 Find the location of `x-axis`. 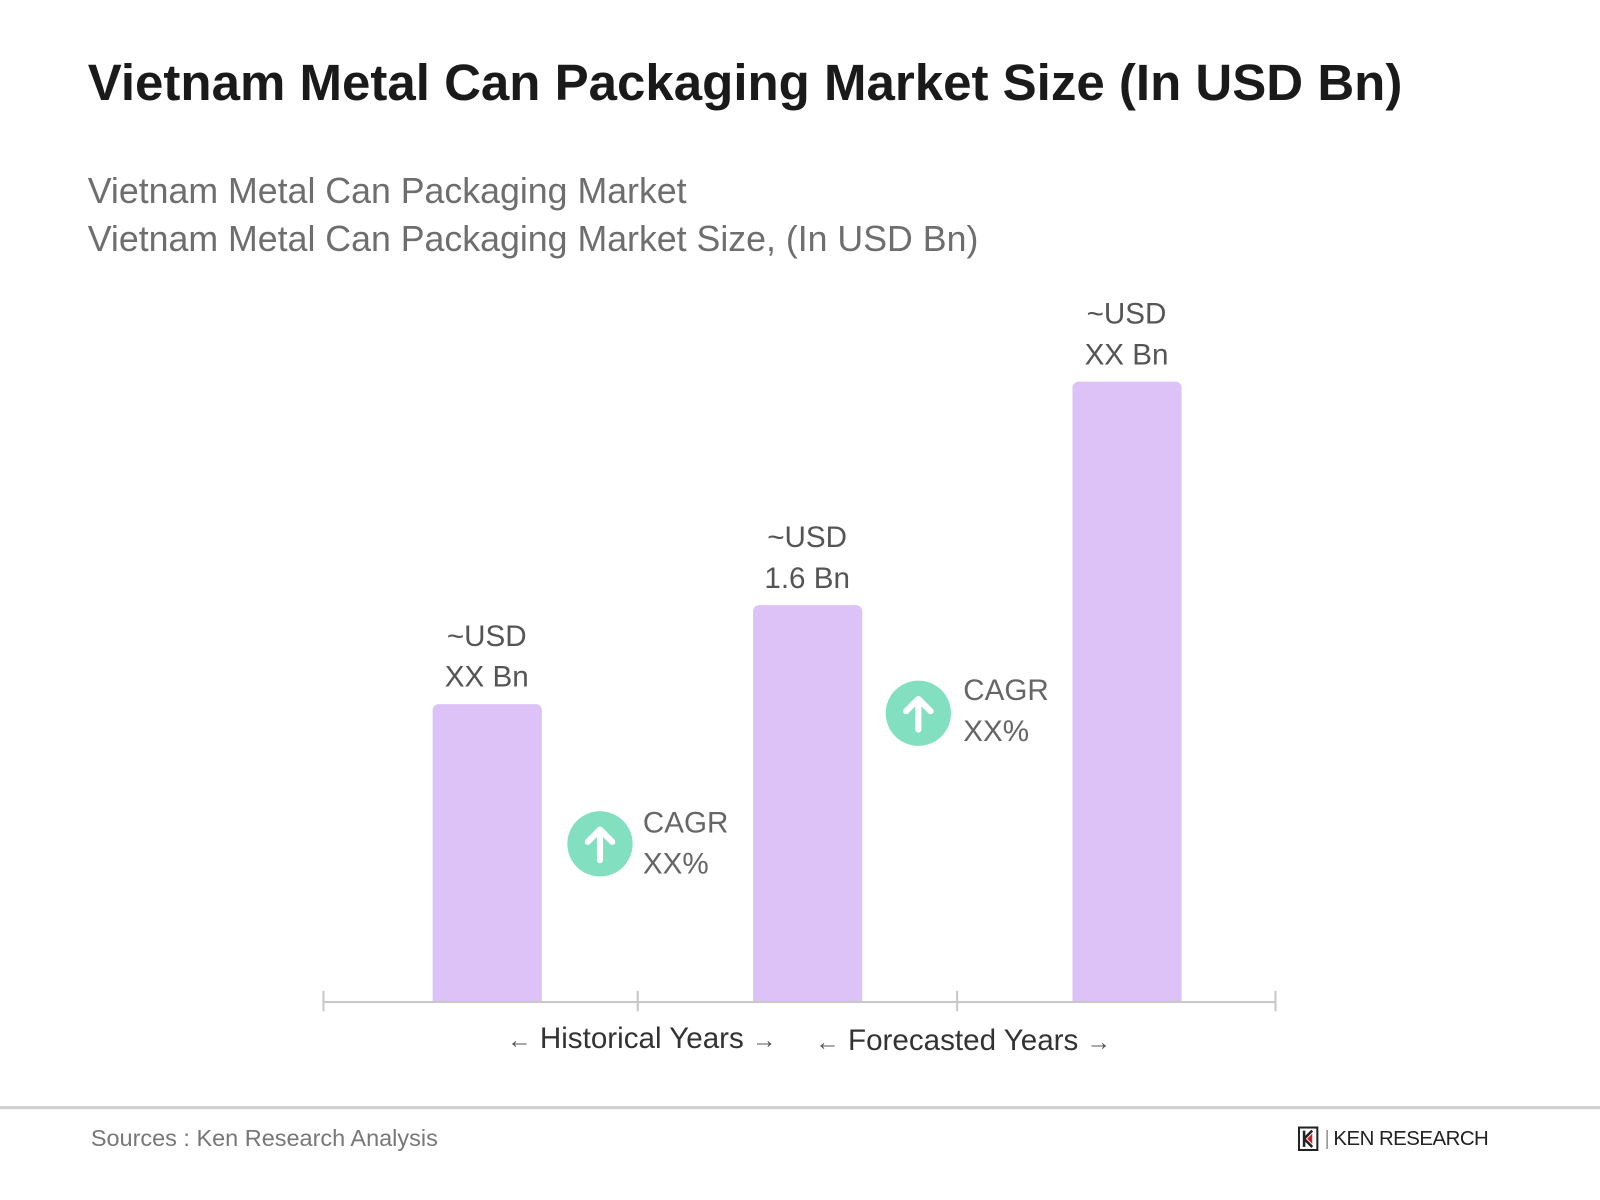

x-axis is located at coordinates (799, 1002).